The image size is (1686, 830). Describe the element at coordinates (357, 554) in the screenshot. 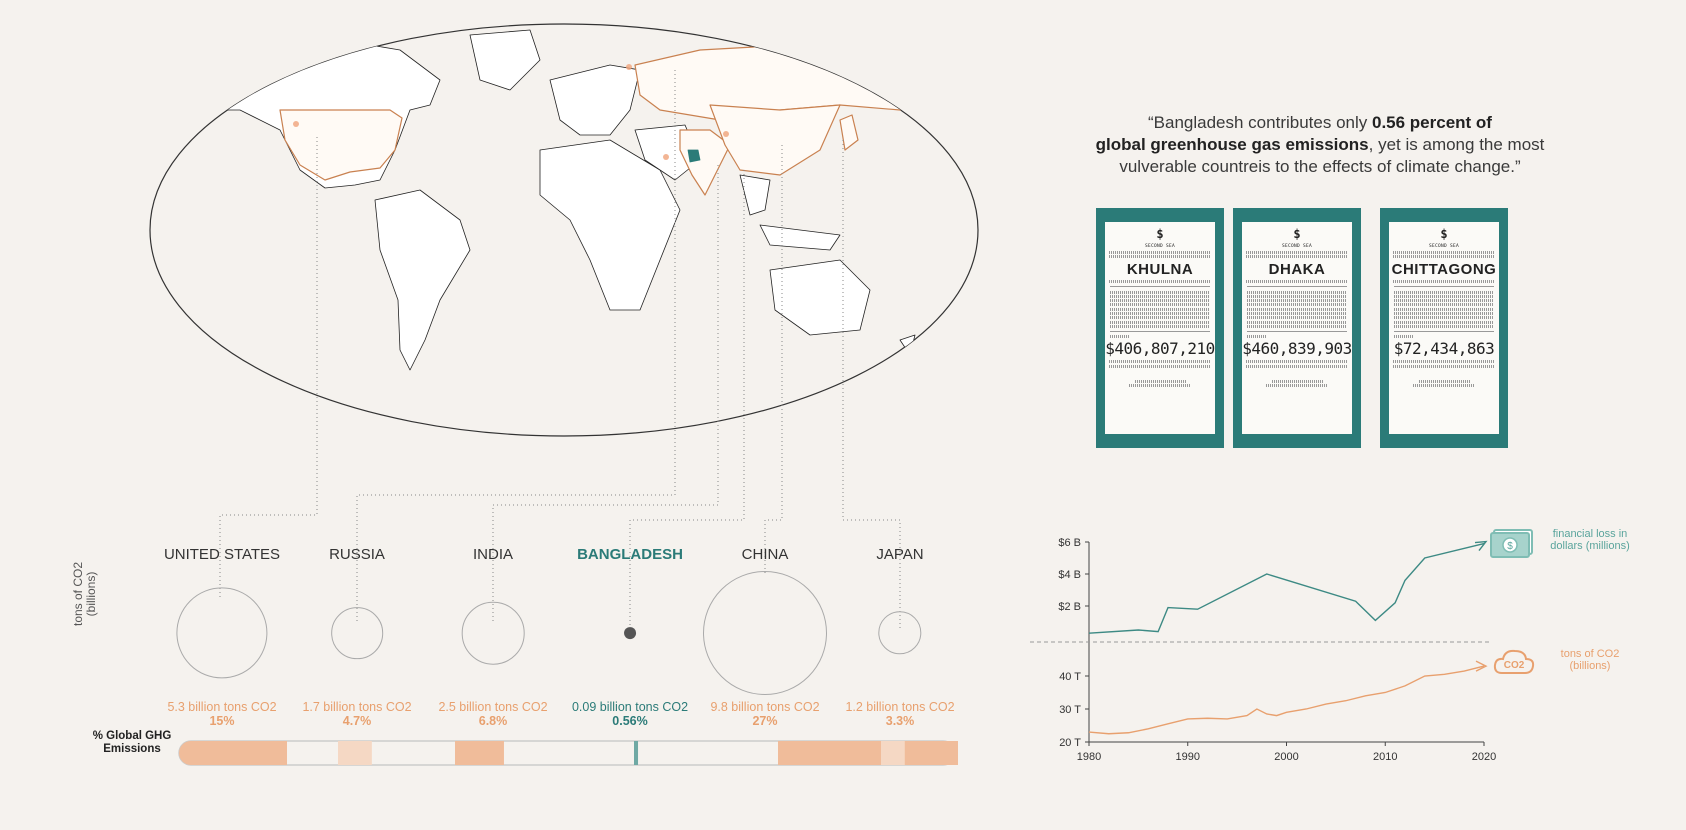

I see `country-label-russia: RUSSIA` at that location.